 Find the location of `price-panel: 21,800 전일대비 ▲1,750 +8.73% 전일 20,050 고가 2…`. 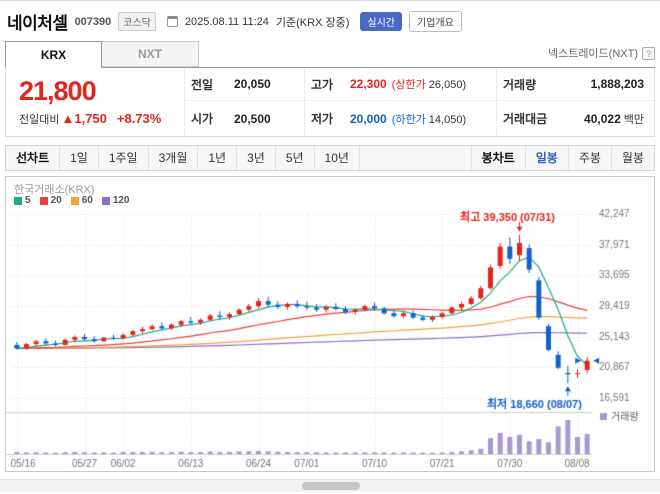

price-panel: 21,800 전일대비 ▲1,750 +8.73% 전일 20,050 고가 2… is located at coordinates (330, 103).